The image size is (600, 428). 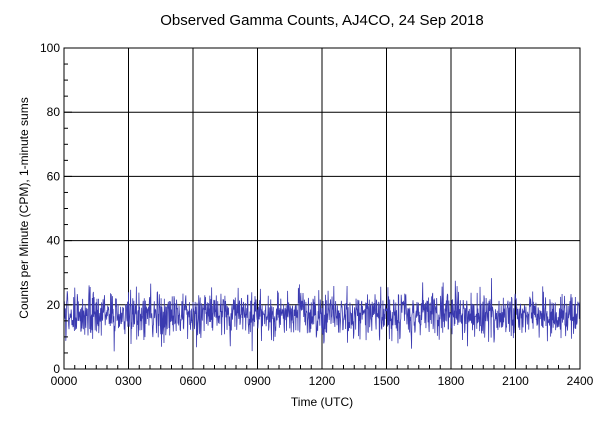 I want to click on x-tick-labels: 0000 0300 0600 0900 1200 1500 1800 2100 2400, so click(x=322, y=381).